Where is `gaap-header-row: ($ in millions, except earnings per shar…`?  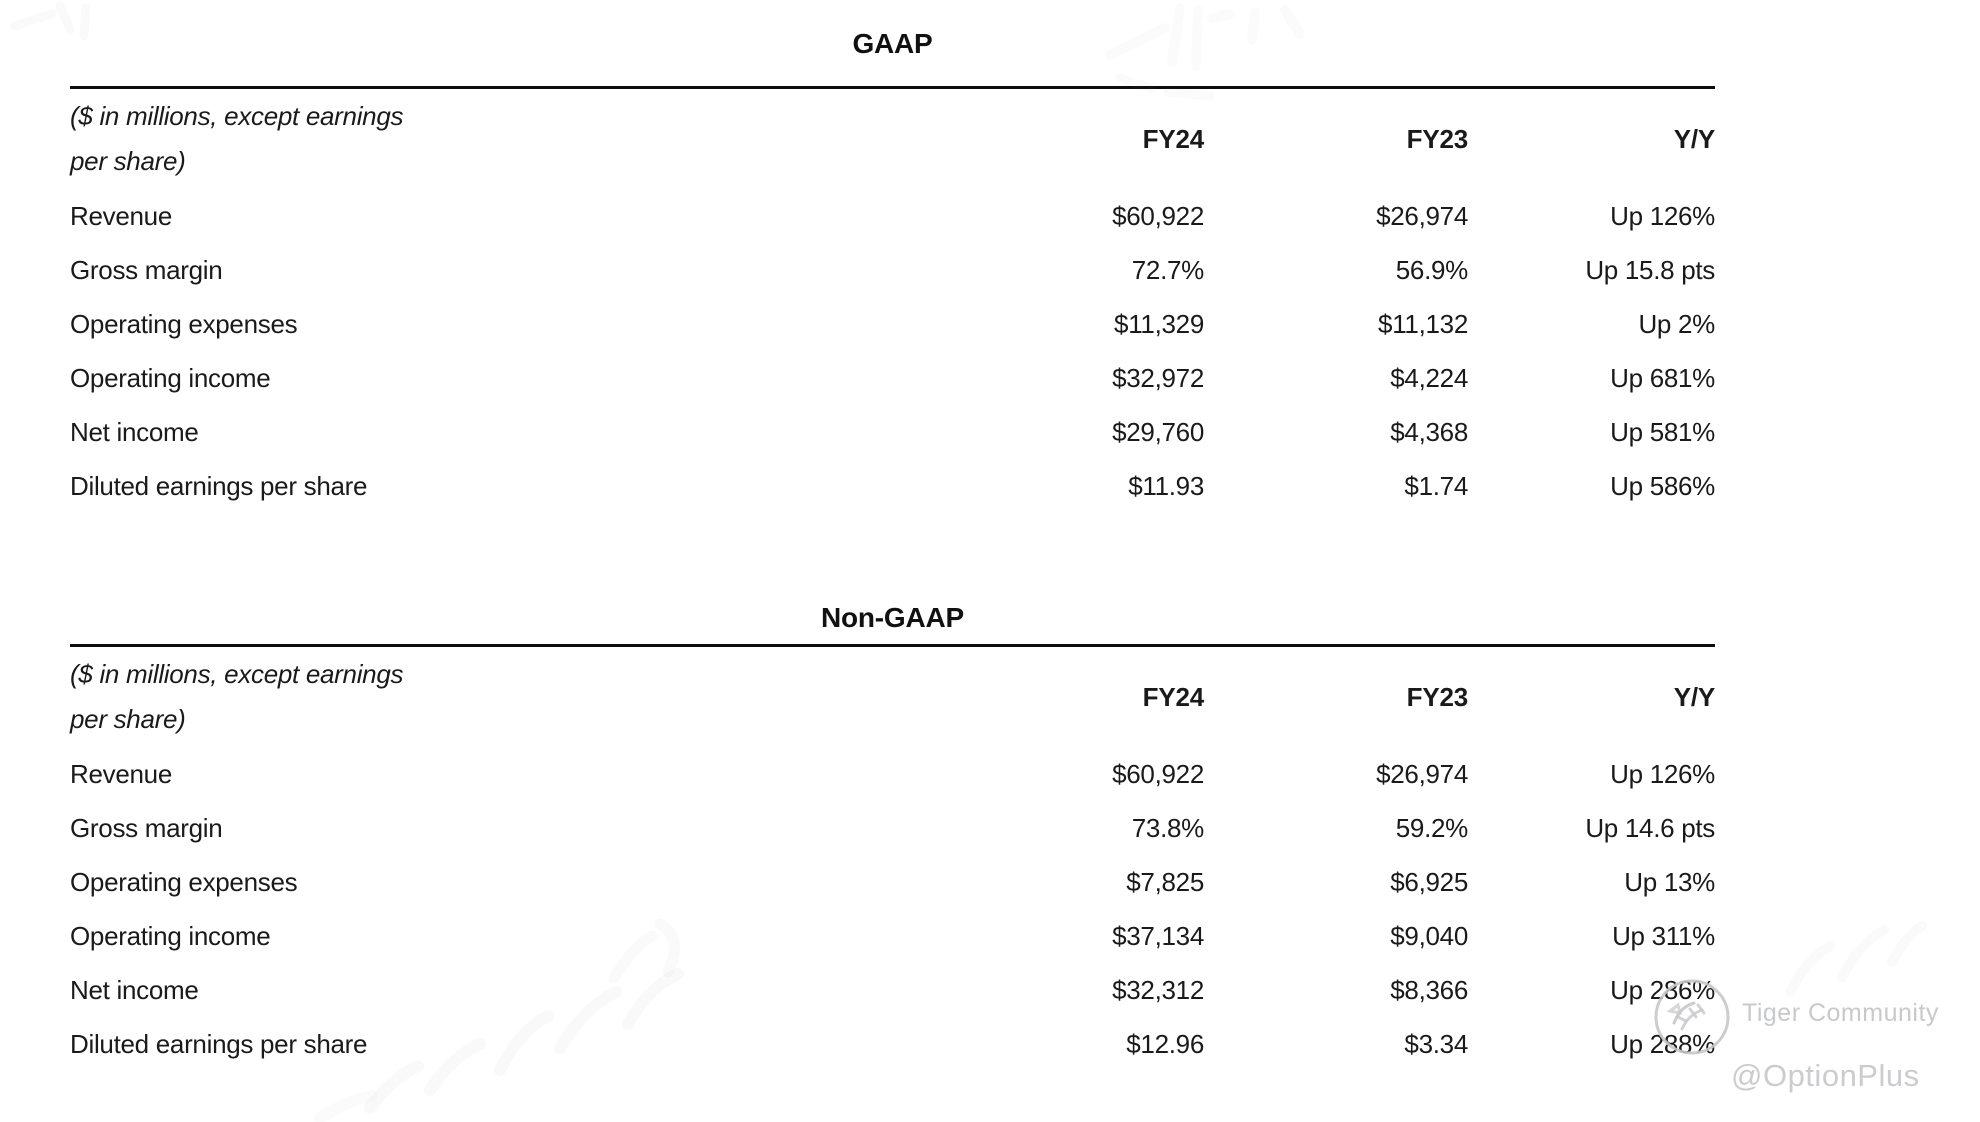
gaap-header-row: ($ in millions, except earnings per shar… is located at coordinates (892, 139).